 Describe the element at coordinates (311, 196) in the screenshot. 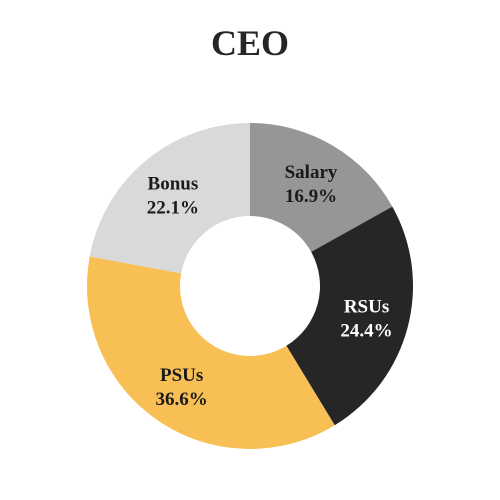

I see `slice-value: 16.9%` at that location.